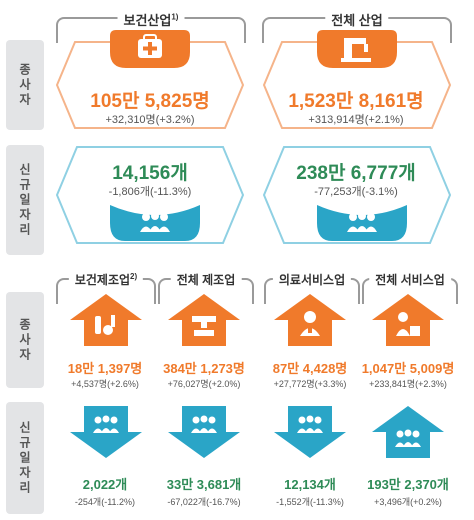 Image resolution: width=474 pixels, height=520 pixels. I want to click on all-employees-value: 1,523만 8,161명, so click(356, 101).